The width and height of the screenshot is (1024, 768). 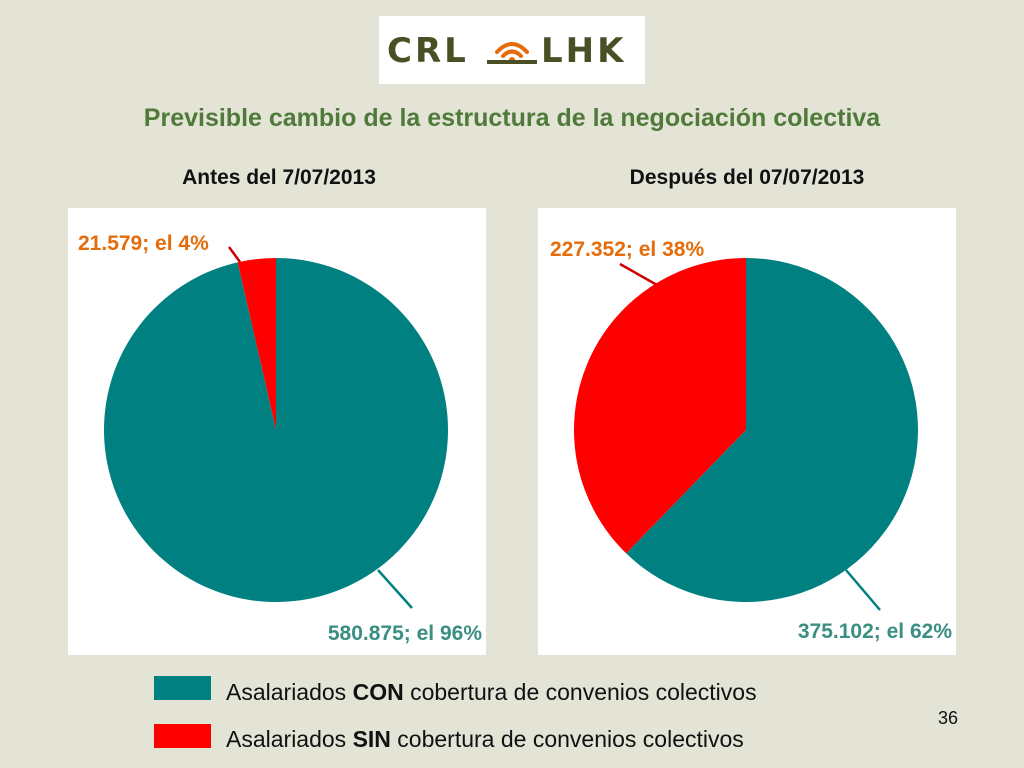 I want to click on crl-lhk-logo: CRL LHK, so click(x=512, y=50).